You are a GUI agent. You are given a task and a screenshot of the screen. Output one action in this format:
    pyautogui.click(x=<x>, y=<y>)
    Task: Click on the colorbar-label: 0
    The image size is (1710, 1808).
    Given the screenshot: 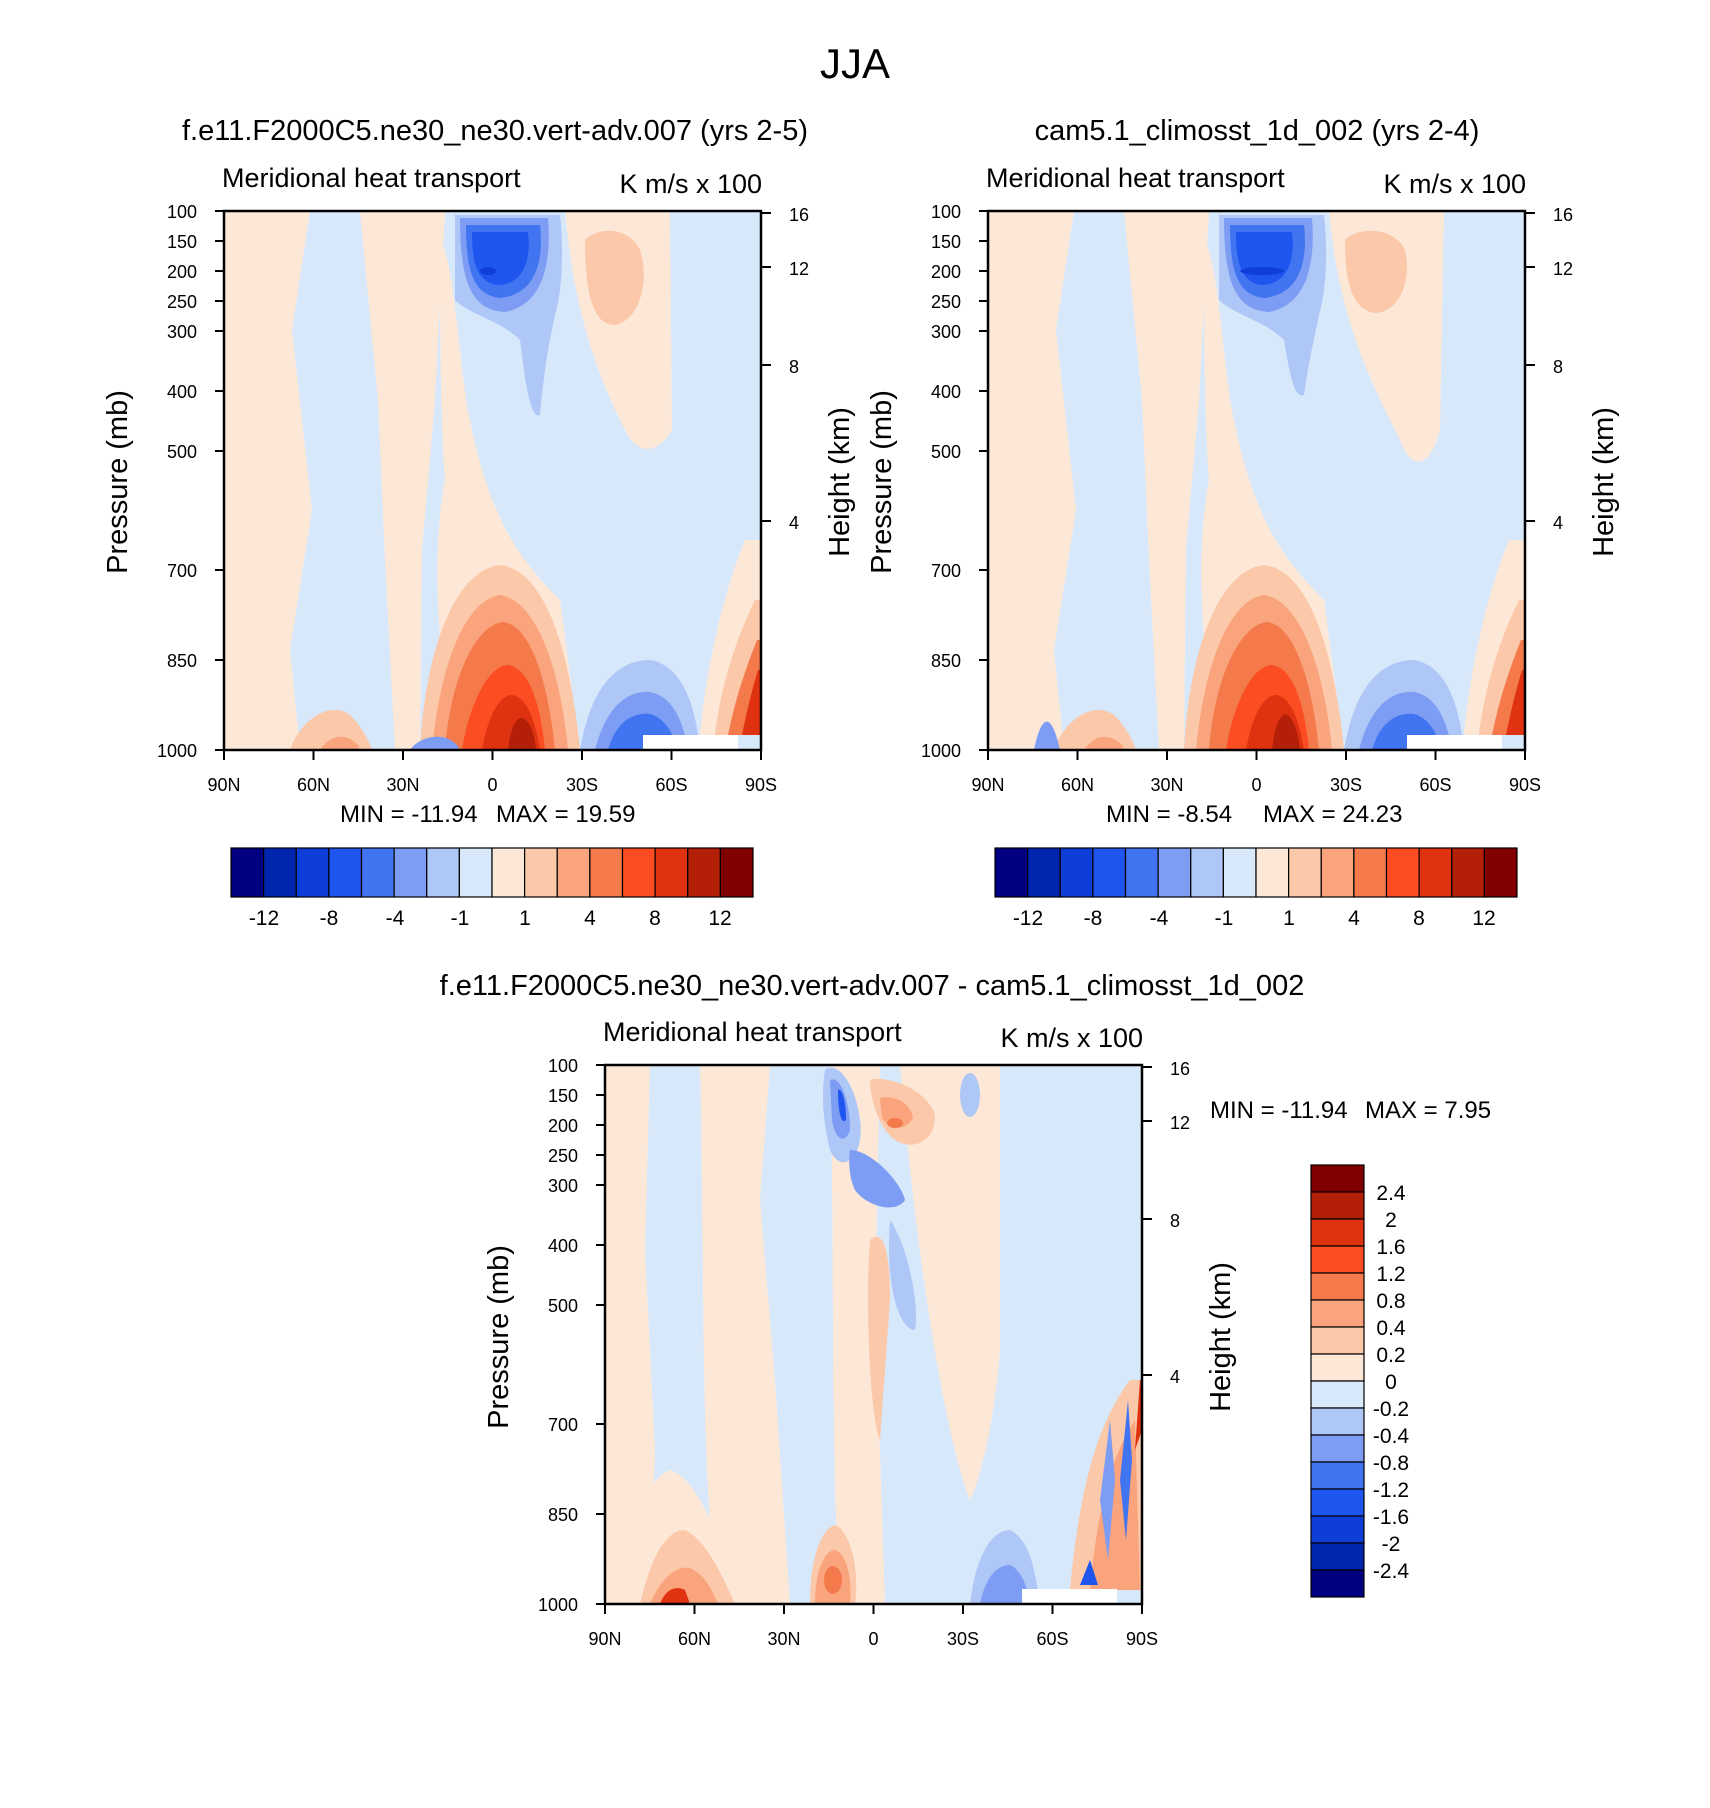 What is the action you would take?
    pyautogui.click(x=1391, y=1382)
    